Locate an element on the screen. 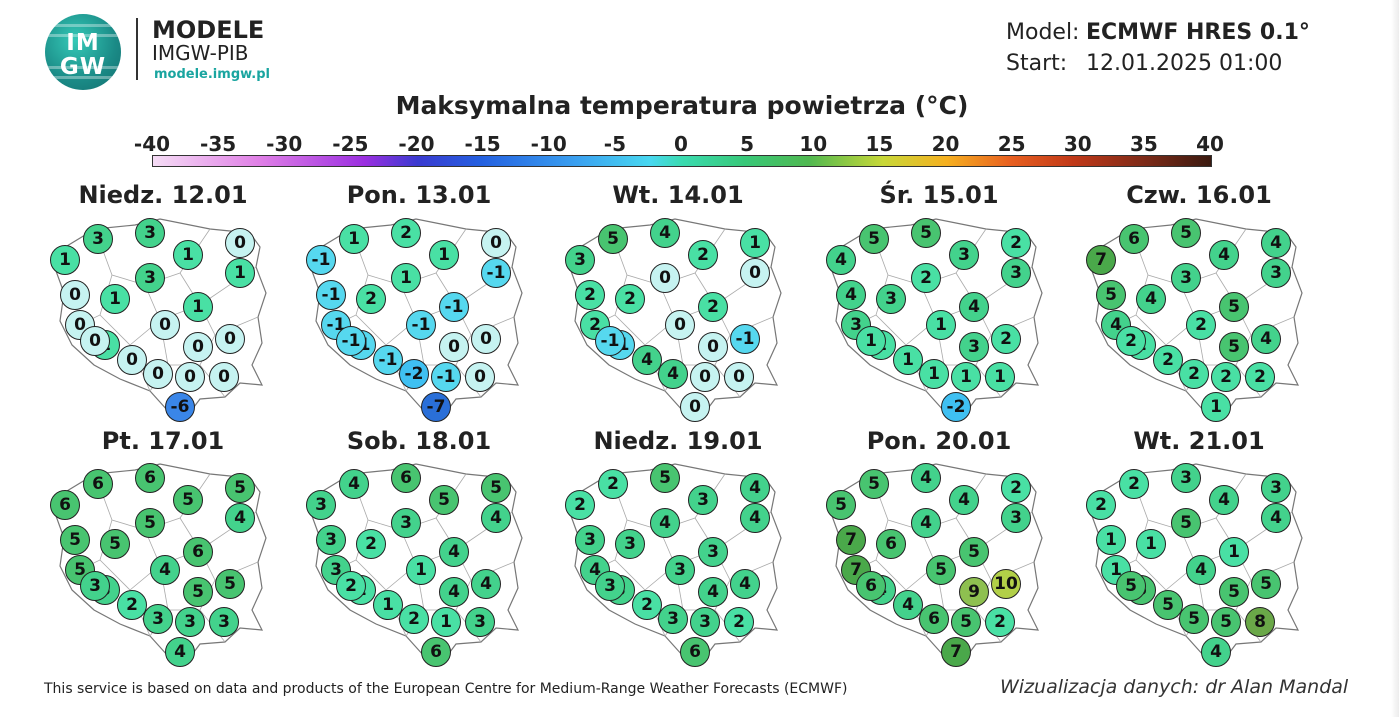 The image size is (1399, 717). colorbar-tick: -15 is located at coordinates (482, 144).